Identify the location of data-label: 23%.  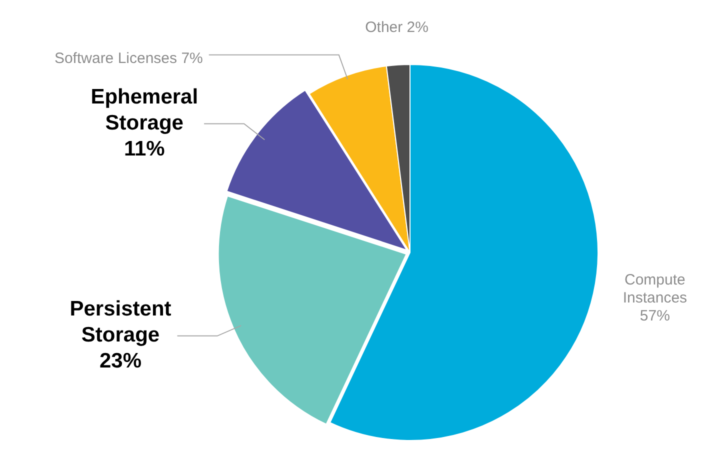
(120, 361).